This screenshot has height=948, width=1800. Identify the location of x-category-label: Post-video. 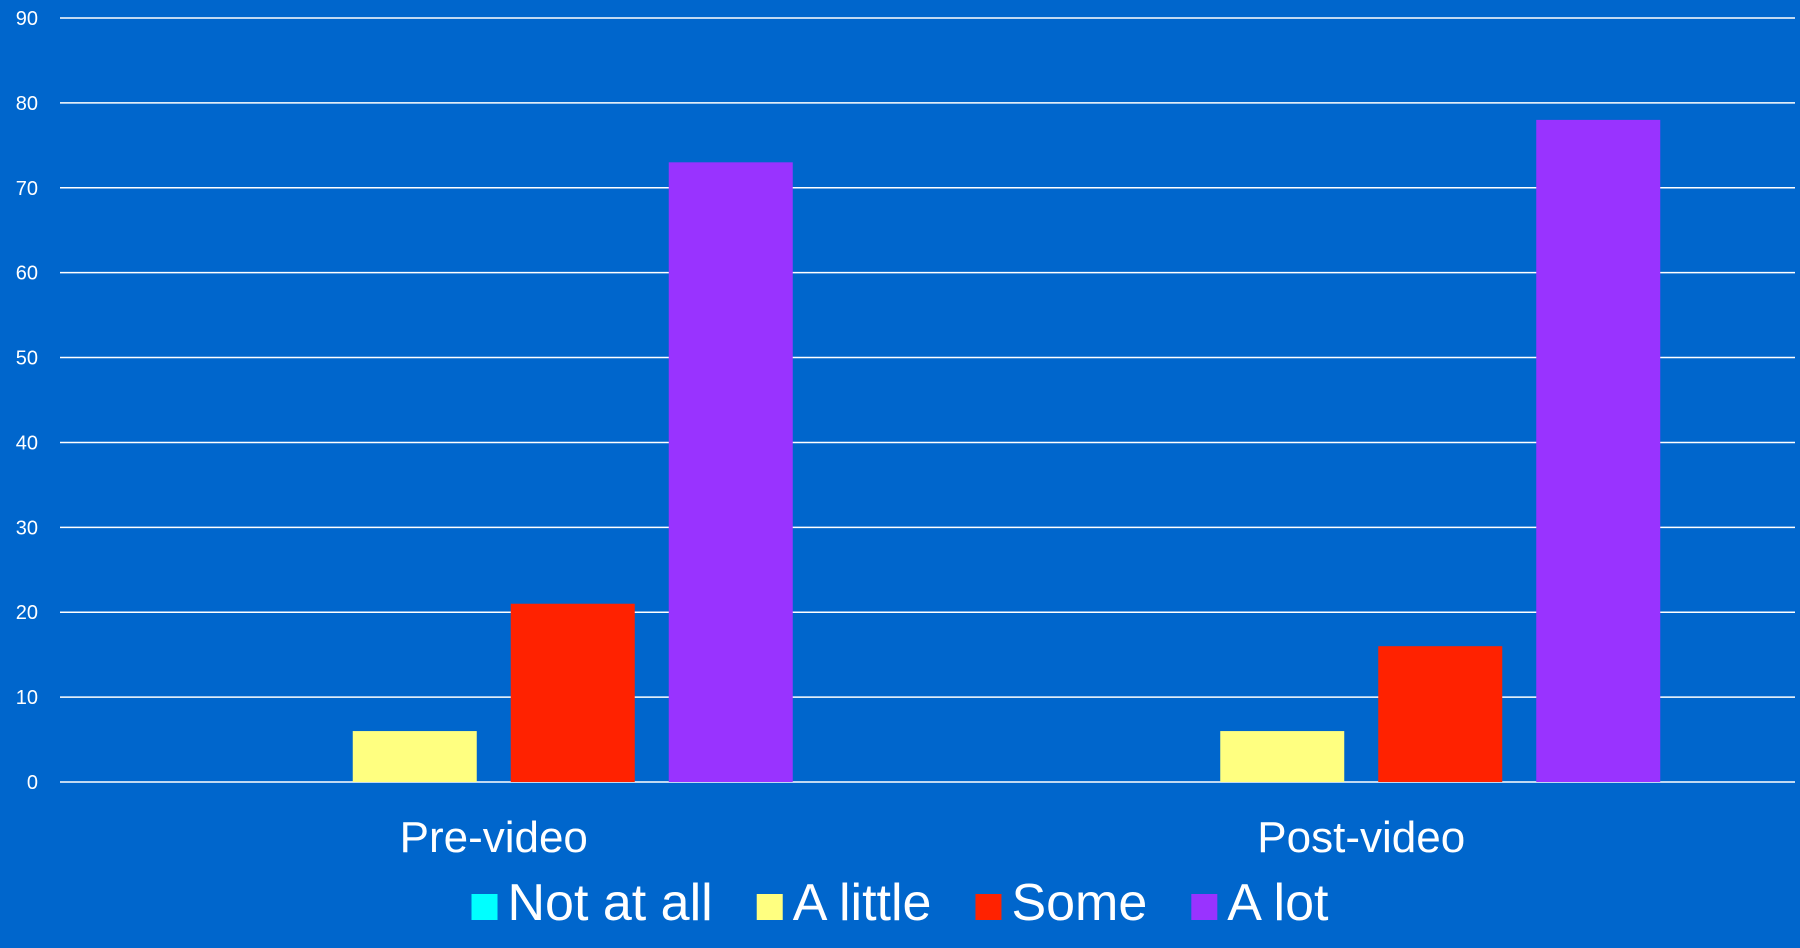
(1361, 837).